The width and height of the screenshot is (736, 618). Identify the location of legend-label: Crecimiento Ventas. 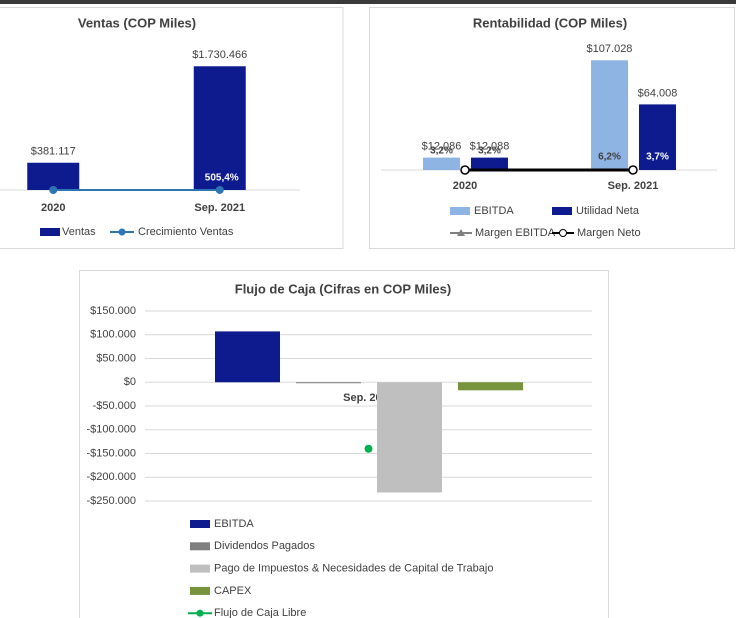
(186, 232).